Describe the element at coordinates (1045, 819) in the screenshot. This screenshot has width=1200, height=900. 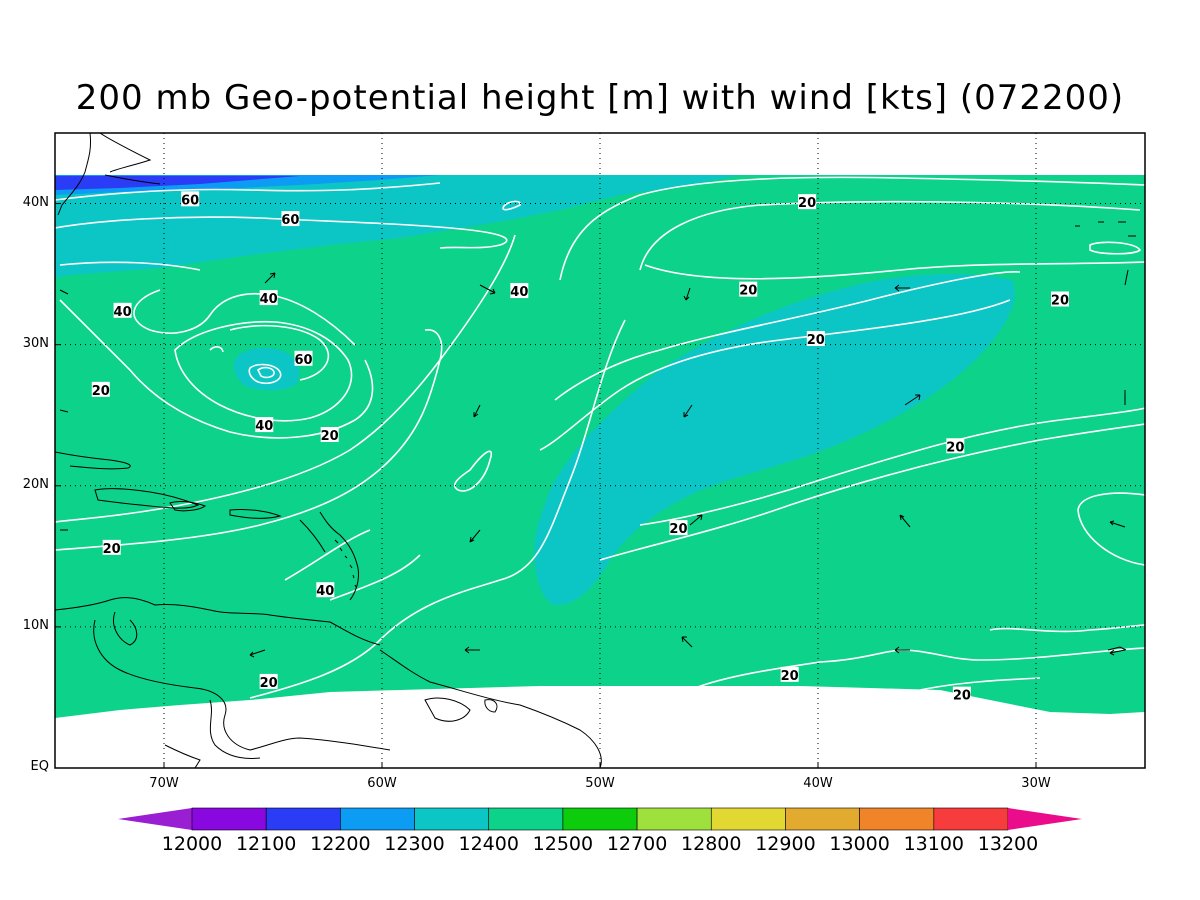
I see `colorbar-max-arrow` at that location.